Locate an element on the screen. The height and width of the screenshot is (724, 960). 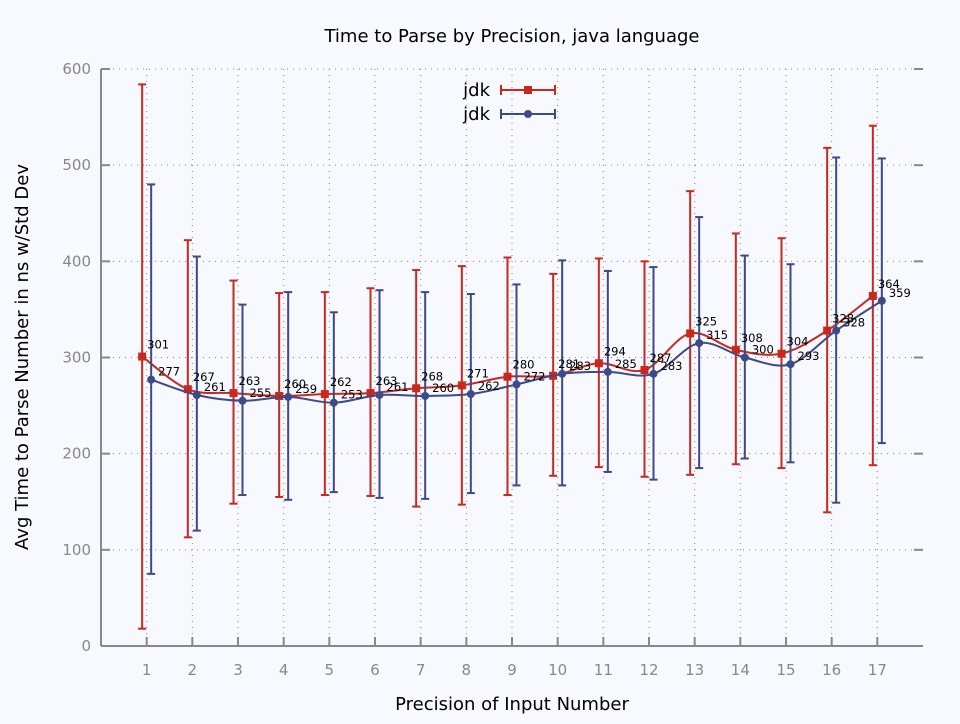
x-tick-label: 11 is located at coordinates (603, 670).